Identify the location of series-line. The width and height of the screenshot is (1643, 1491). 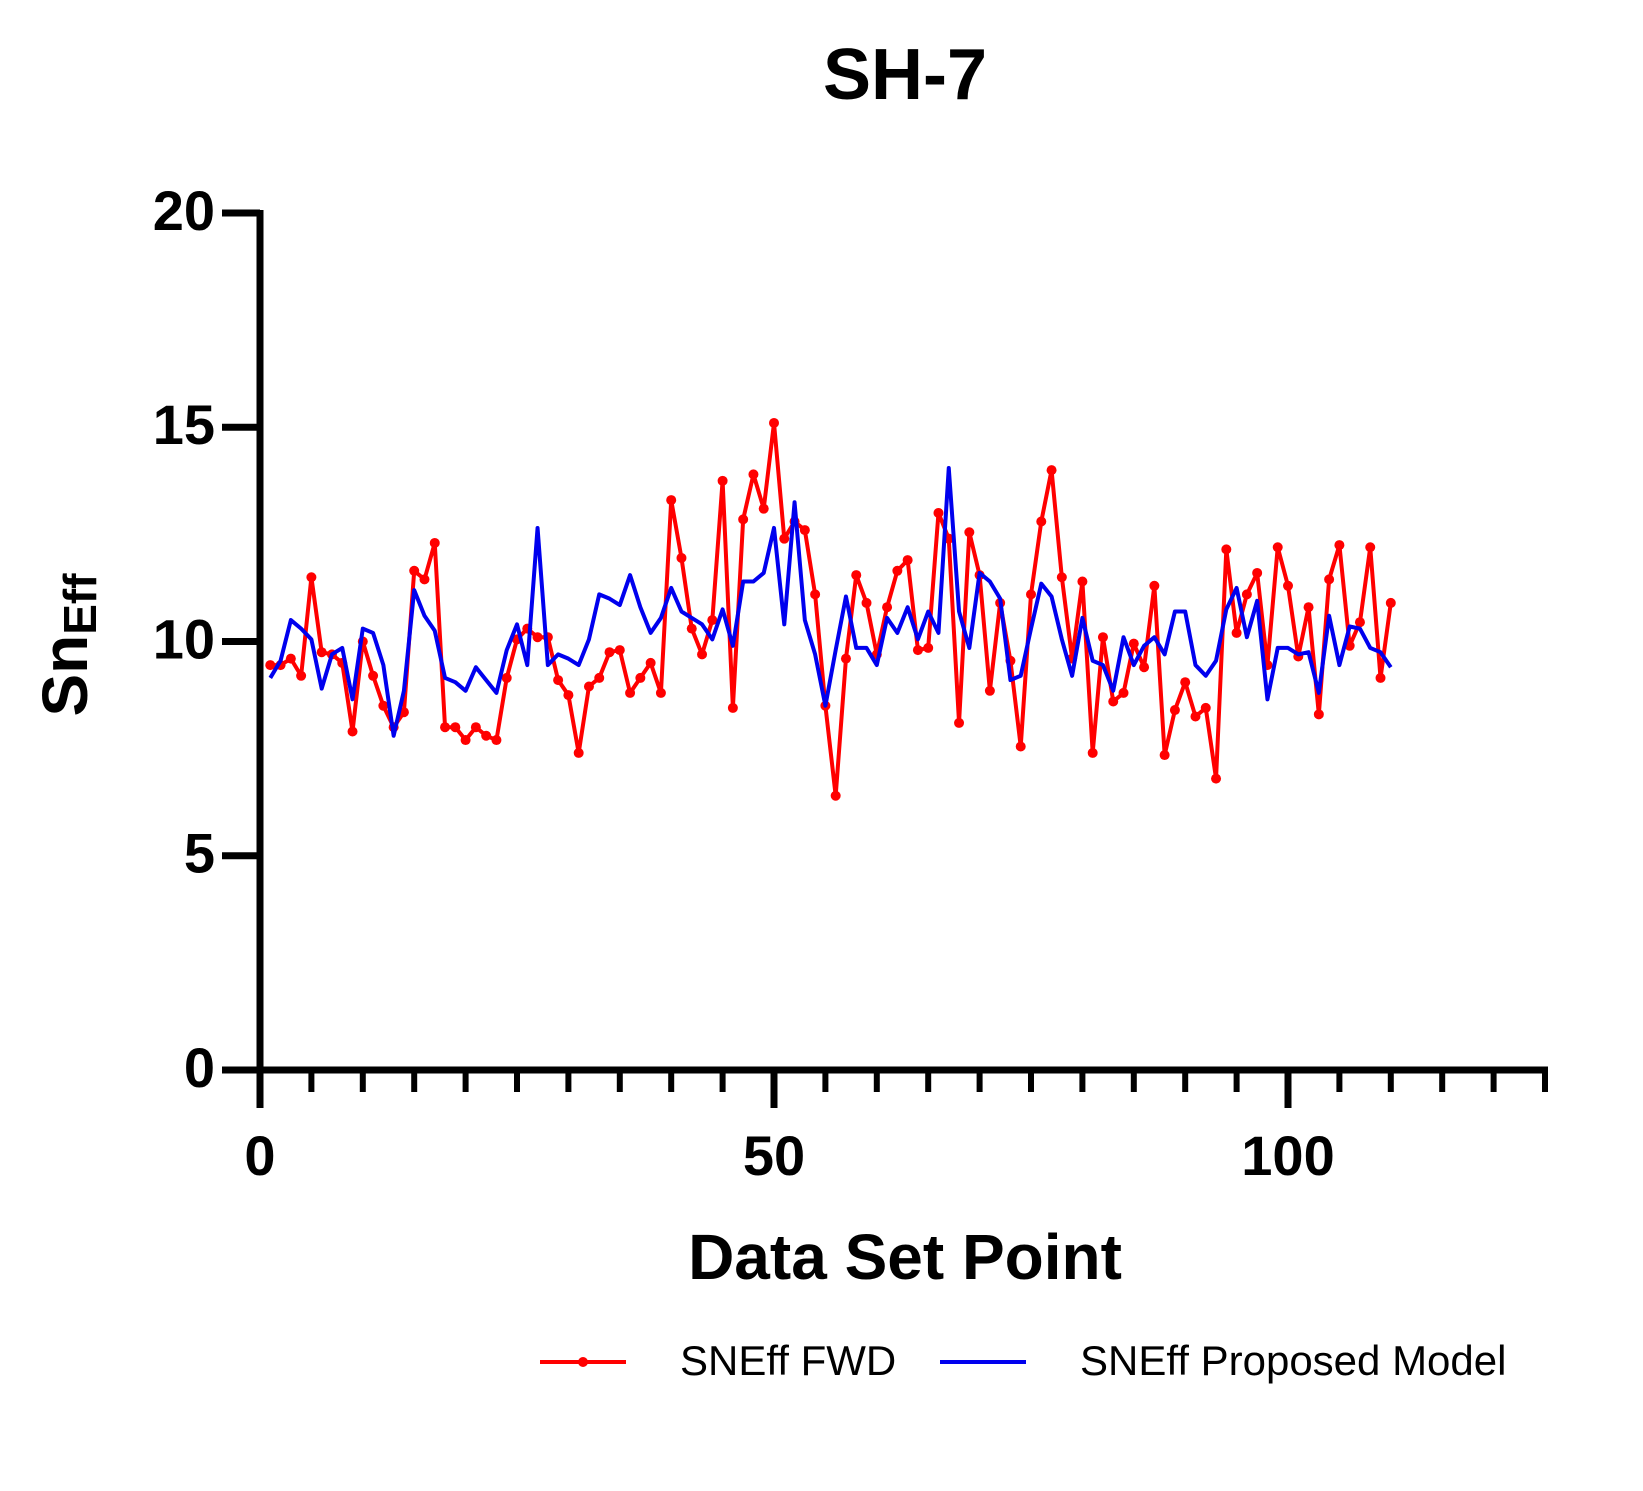
(830, 601).